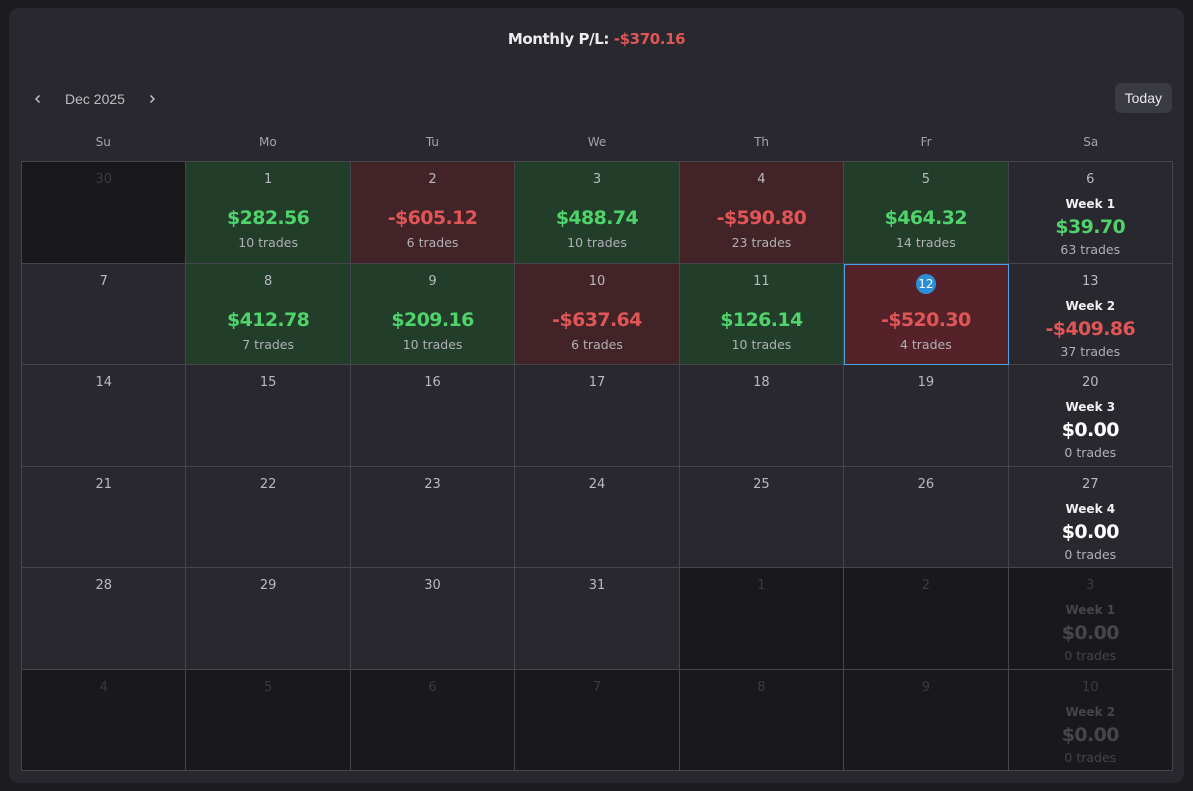 This screenshot has width=1193, height=791. Describe the element at coordinates (432, 585) in the screenshot. I see `day-number: 30` at that location.